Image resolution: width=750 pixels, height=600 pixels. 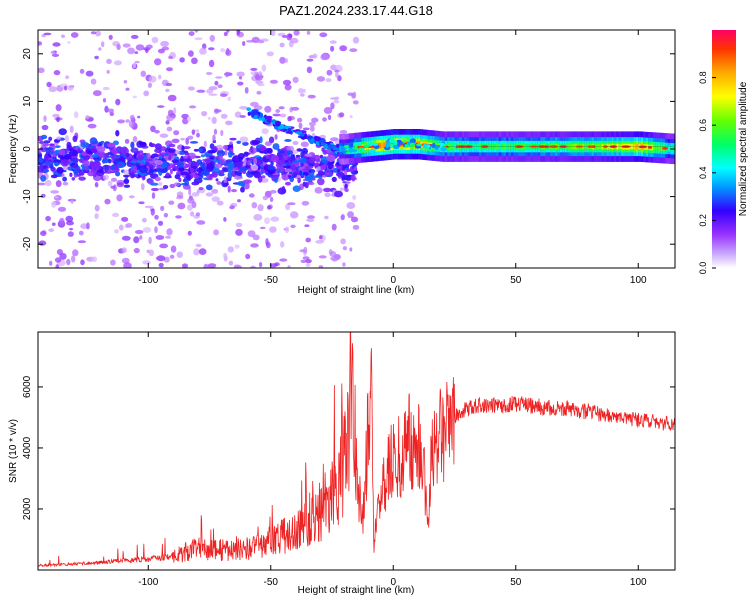 What do you see at coordinates (516, 582) in the screenshot?
I see `snr-x-tick-label: 50` at bounding box center [516, 582].